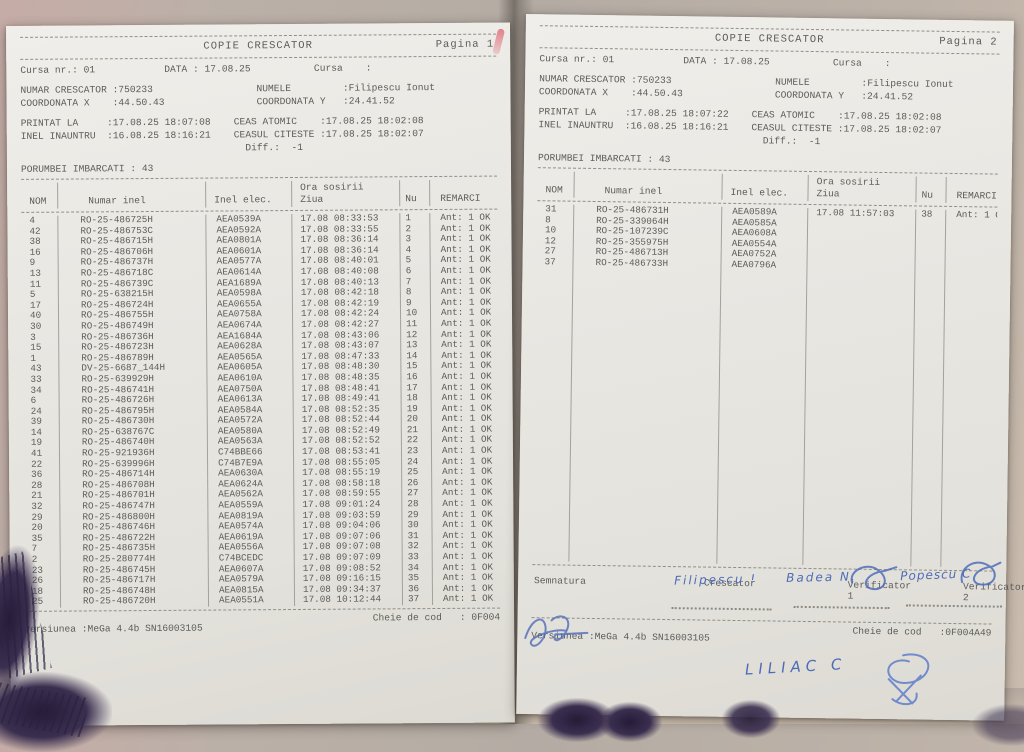  Describe the element at coordinates (250, 537) in the screenshot. I see `table-cell: AEA0619A` at that location.